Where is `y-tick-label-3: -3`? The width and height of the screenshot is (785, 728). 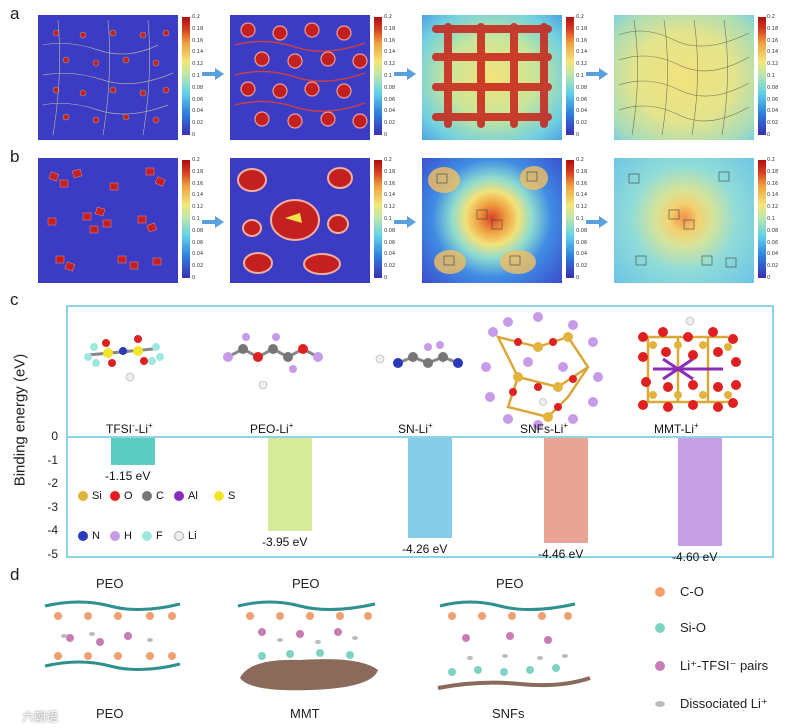
y-tick-label-3: -3 is located at coordinates (52, 506).